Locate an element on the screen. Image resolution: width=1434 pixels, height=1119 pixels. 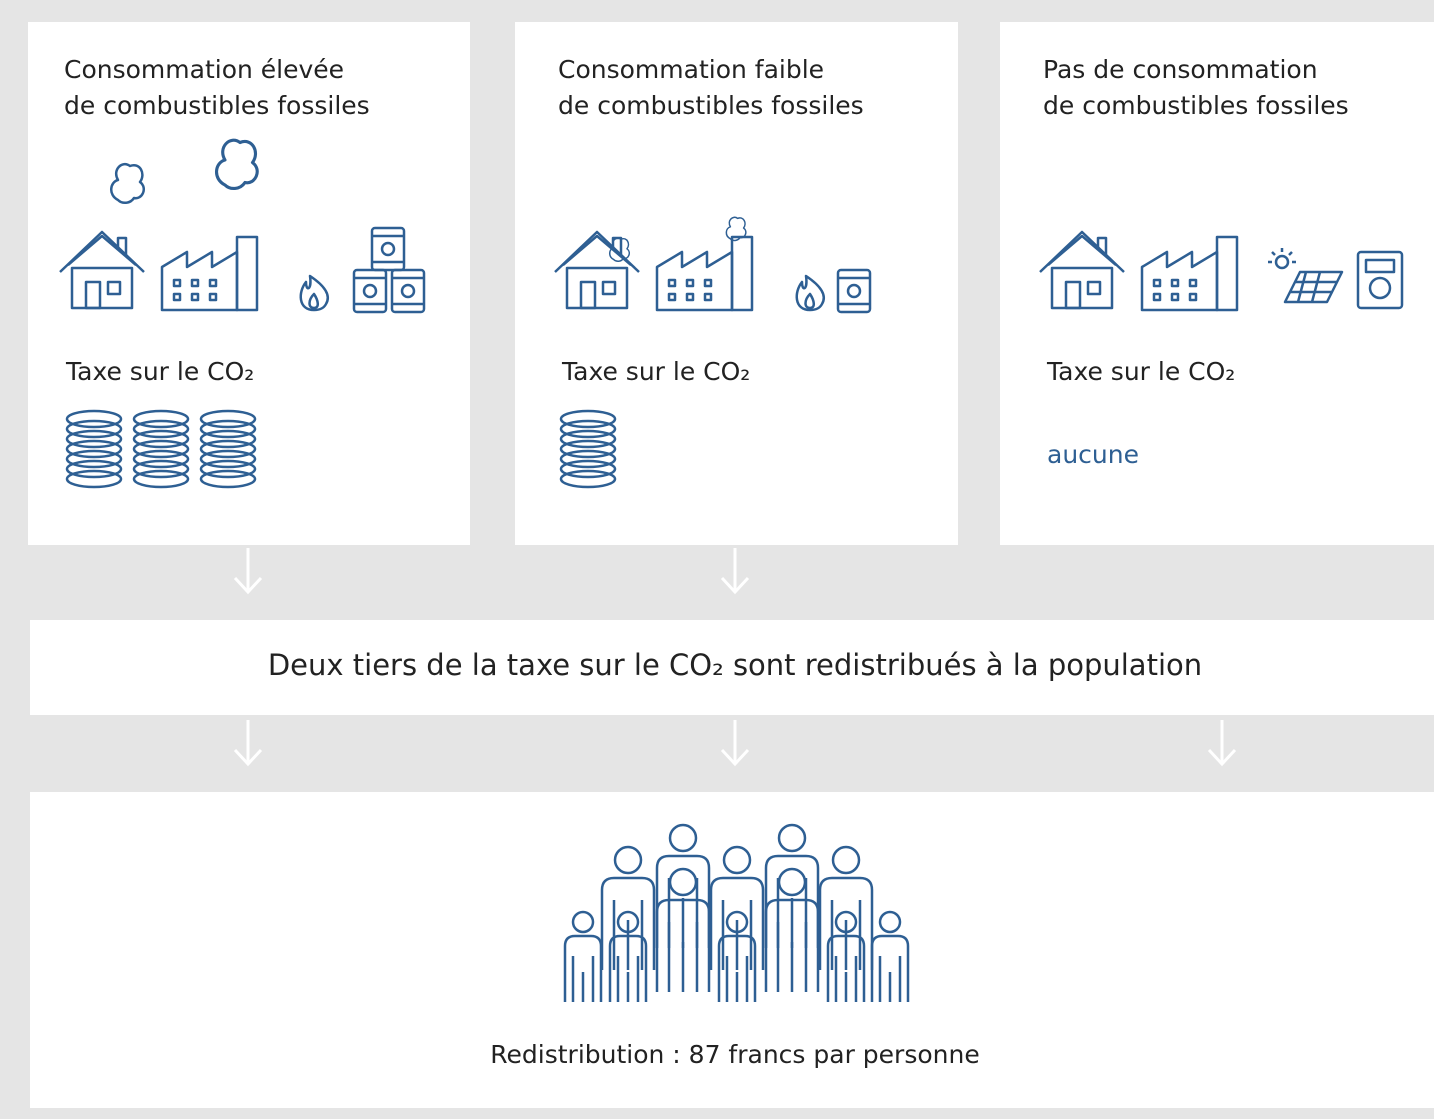
footer-text: Redistribution : 87 francs par personne is located at coordinates (734, 1054).